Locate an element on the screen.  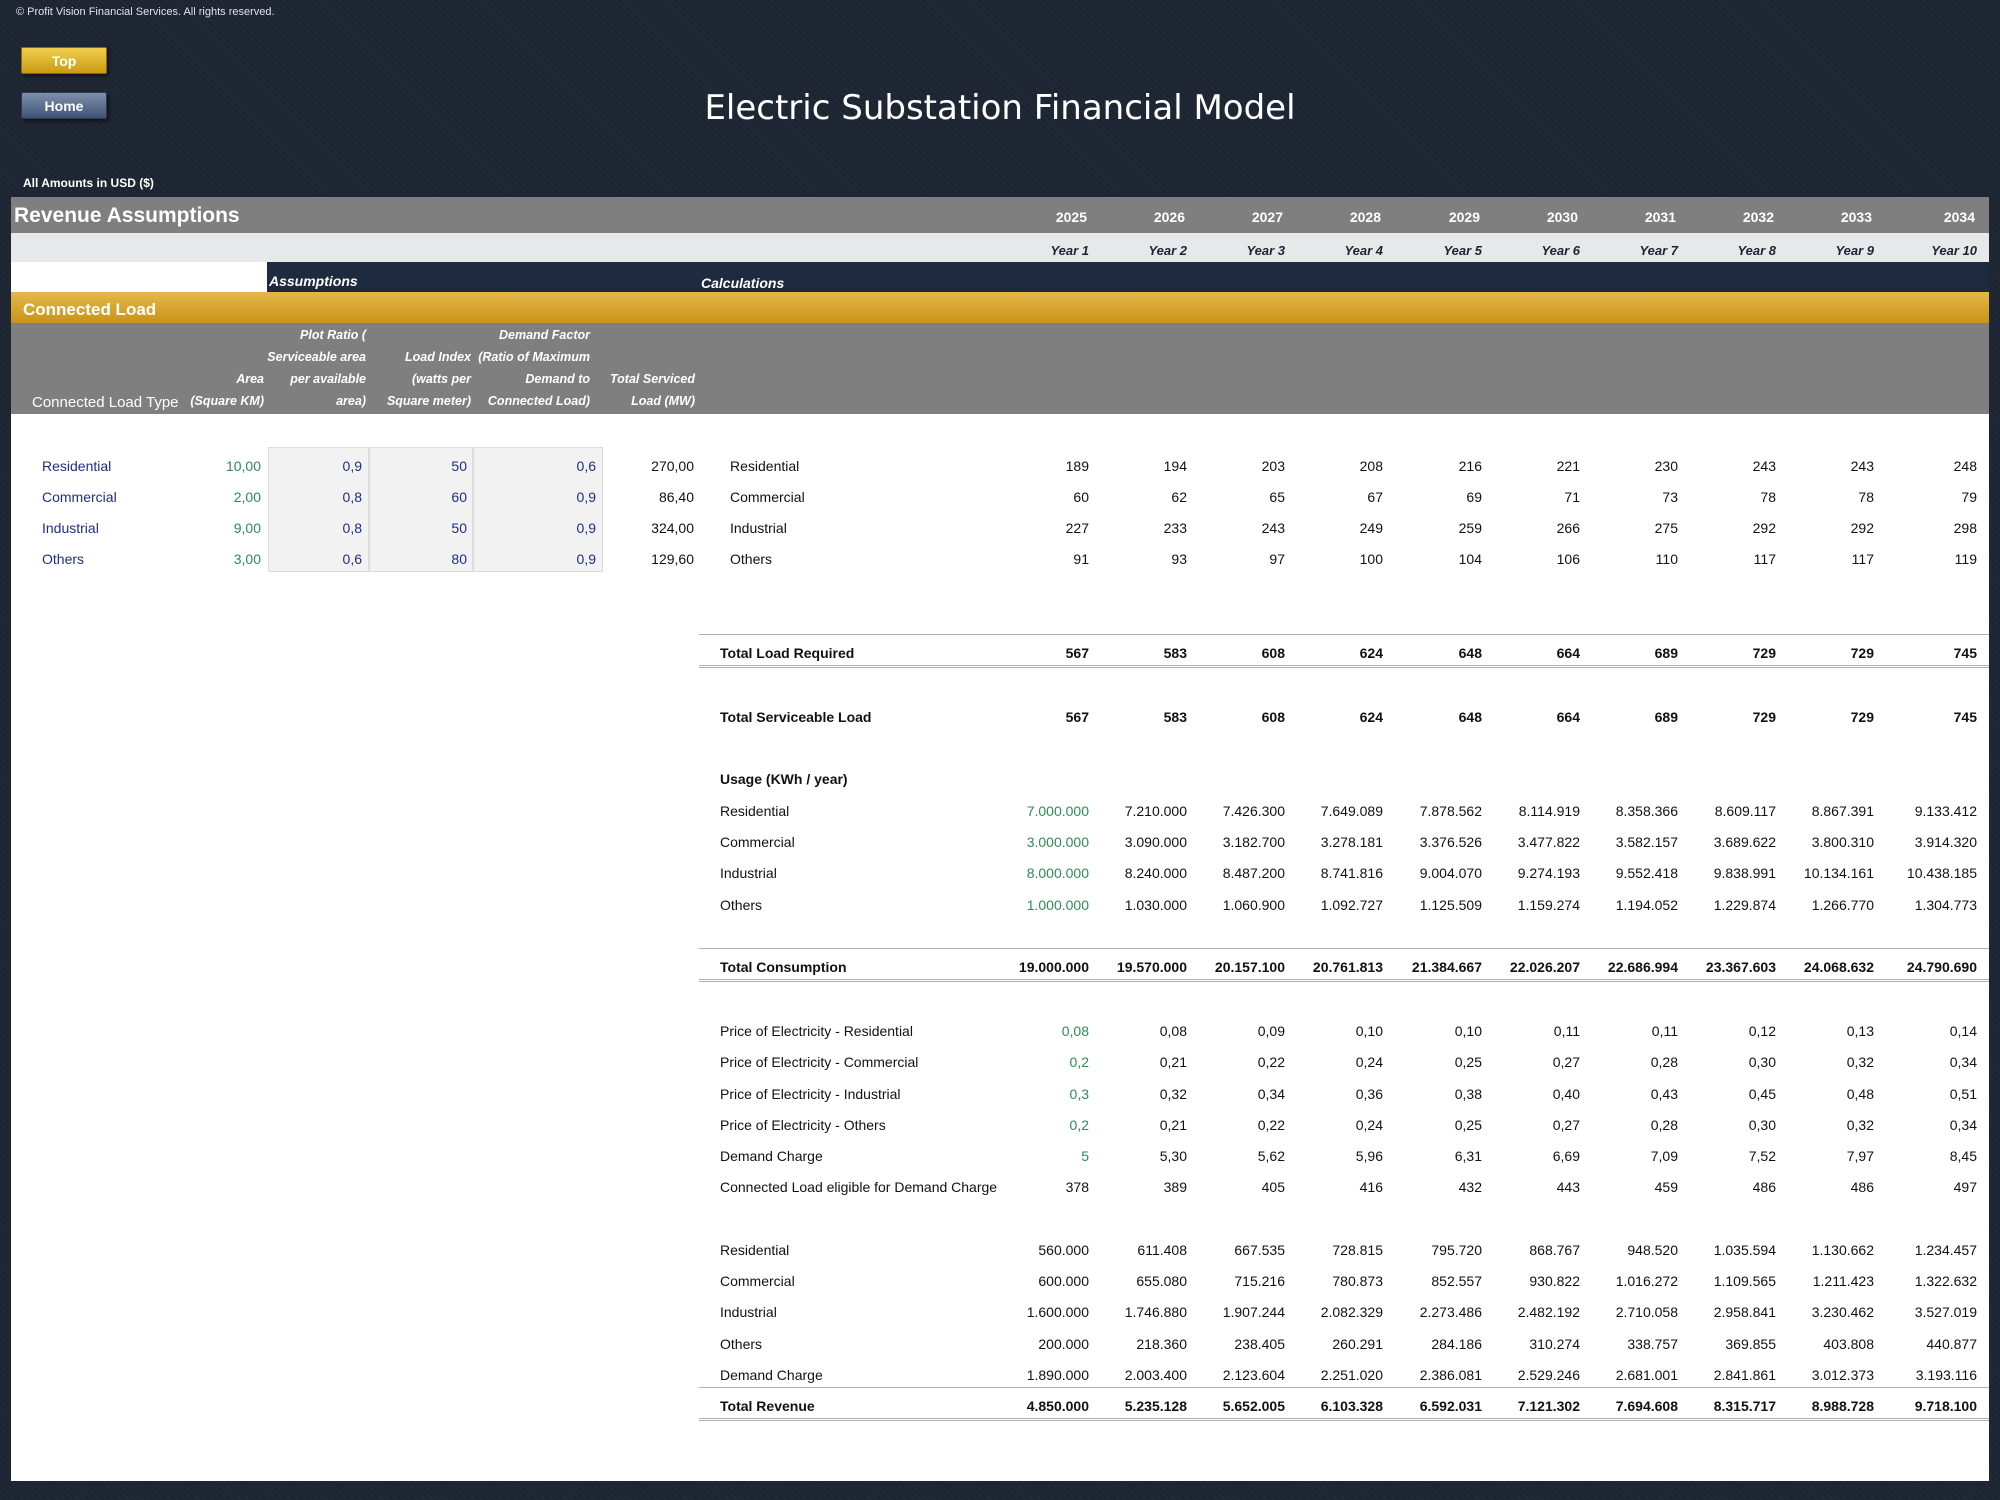
year-header: 2031 is located at coordinates (1660, 217).